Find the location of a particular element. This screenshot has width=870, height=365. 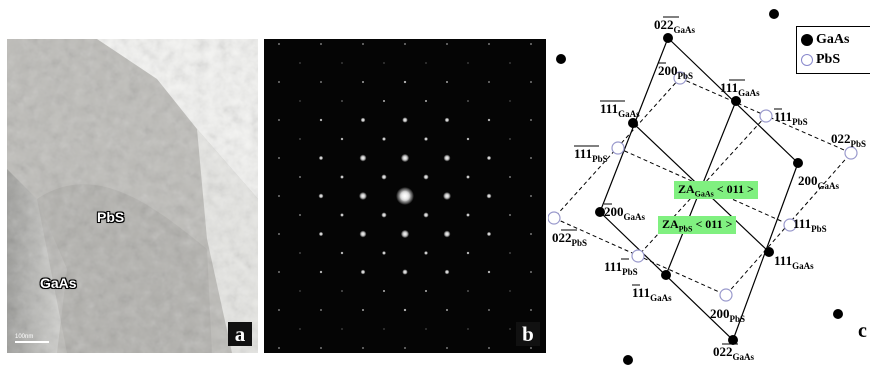

legend-pbs: PbS is located at coordinates (820, 60).